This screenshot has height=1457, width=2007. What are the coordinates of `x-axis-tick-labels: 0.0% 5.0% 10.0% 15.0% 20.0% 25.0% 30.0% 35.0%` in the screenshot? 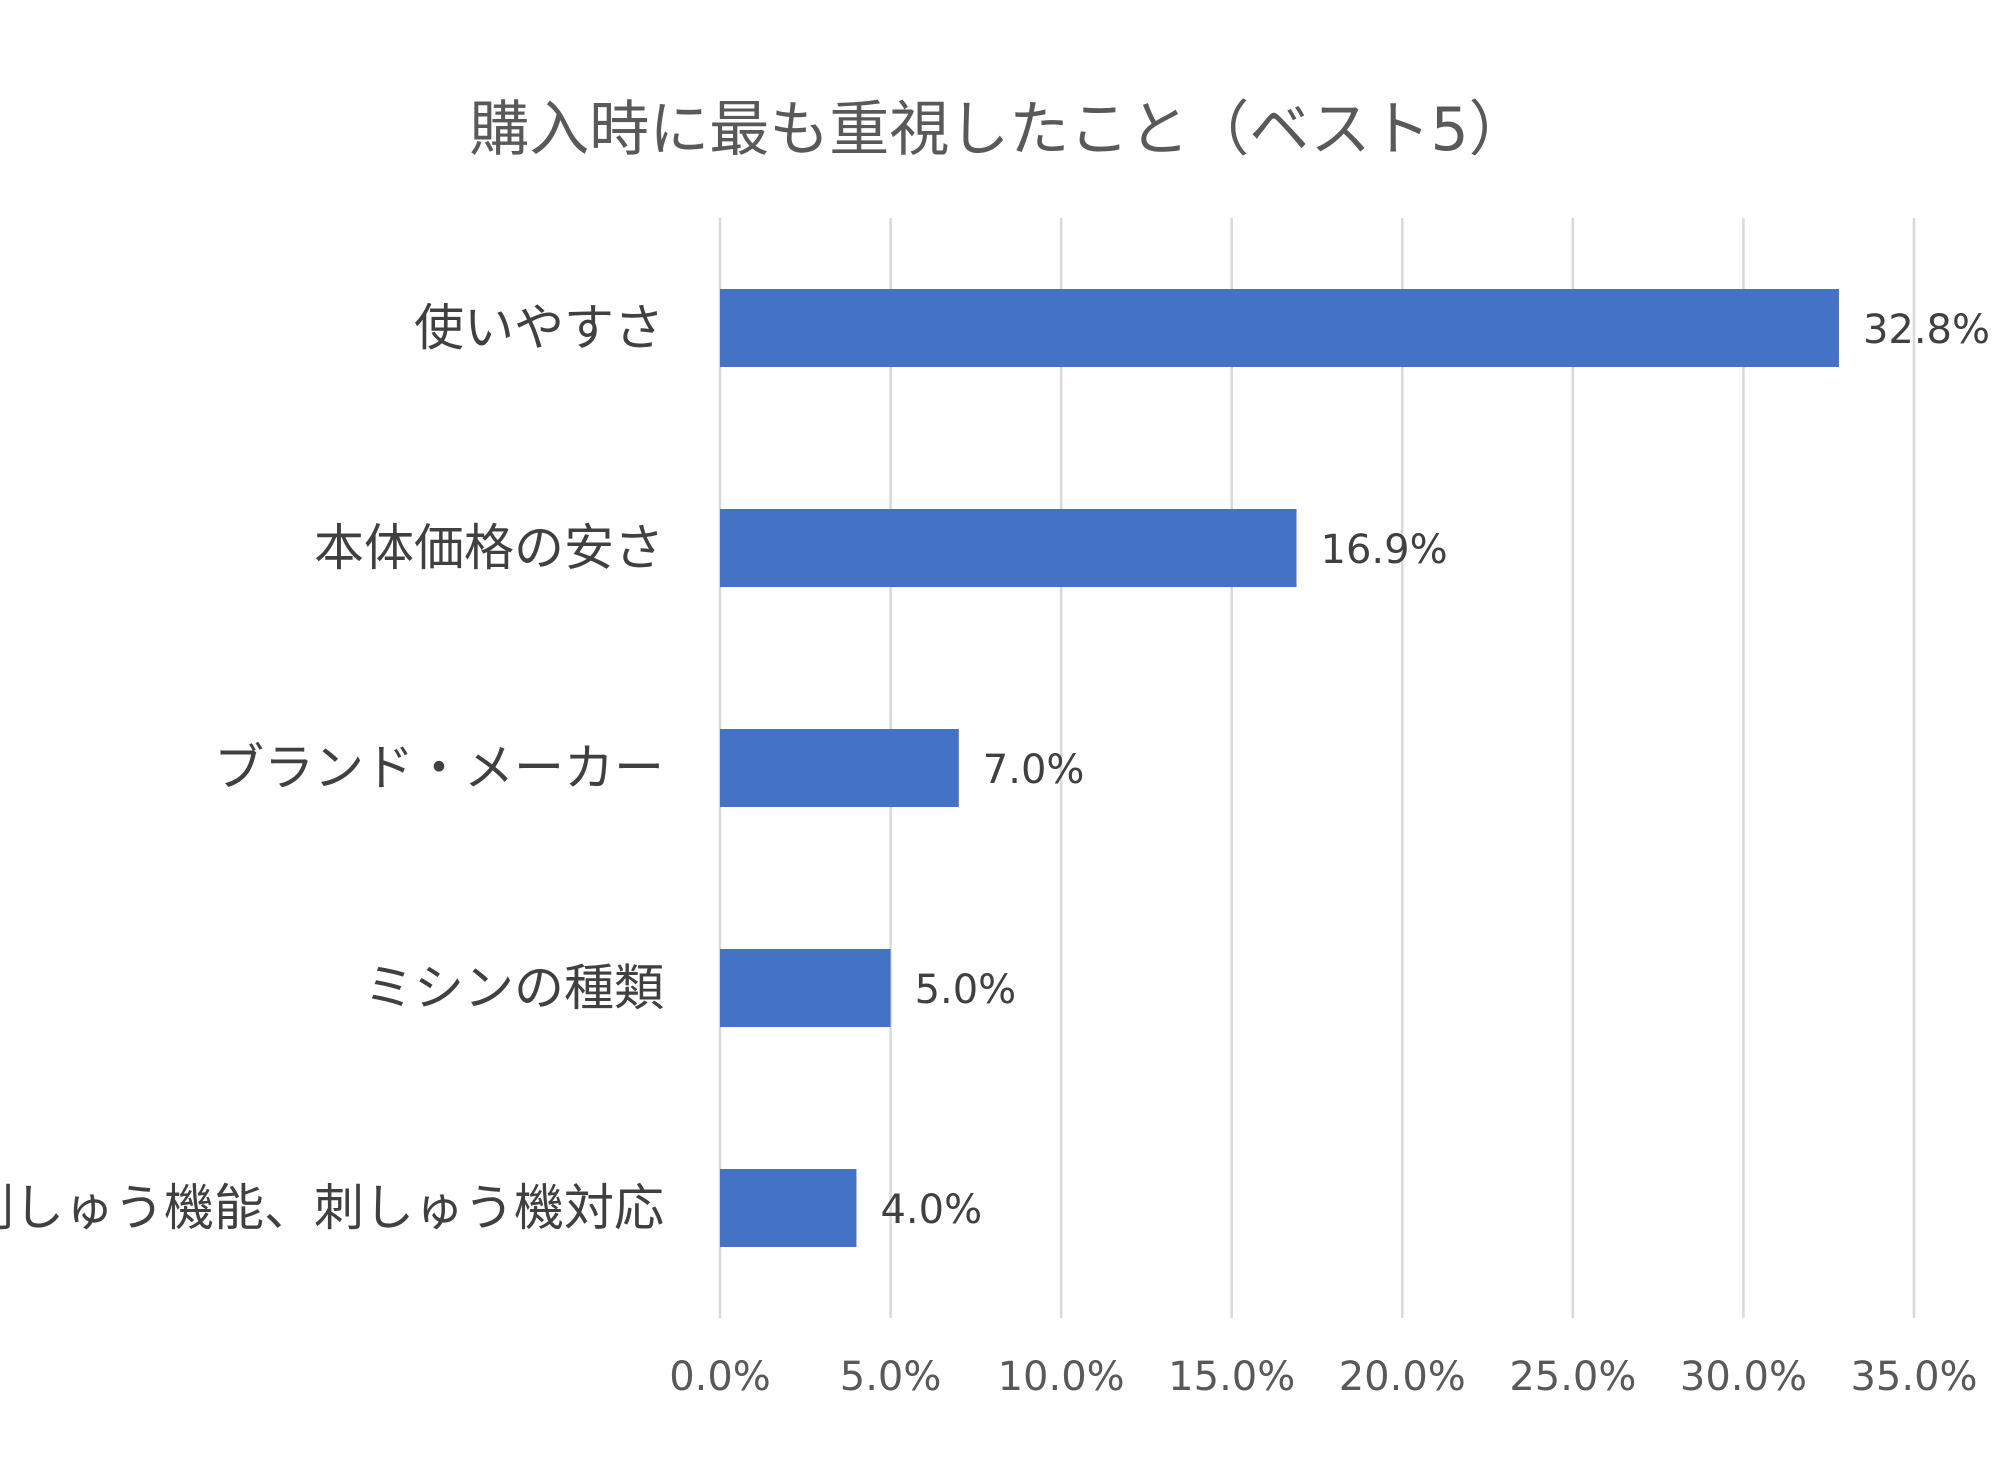 It's located at (1323, 1377).